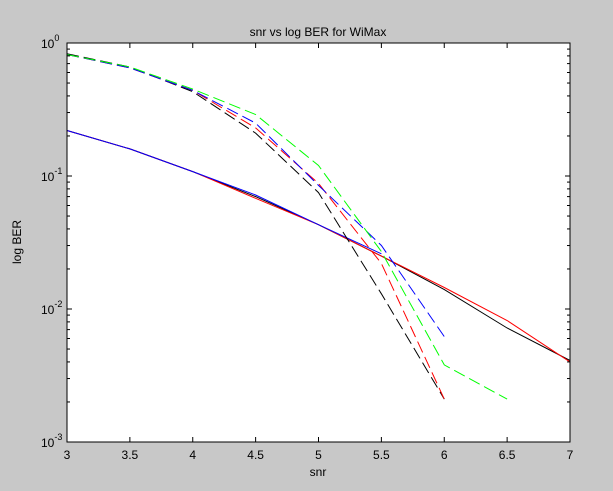  I want to click on x-tick-label: 7, so click(570, 455).